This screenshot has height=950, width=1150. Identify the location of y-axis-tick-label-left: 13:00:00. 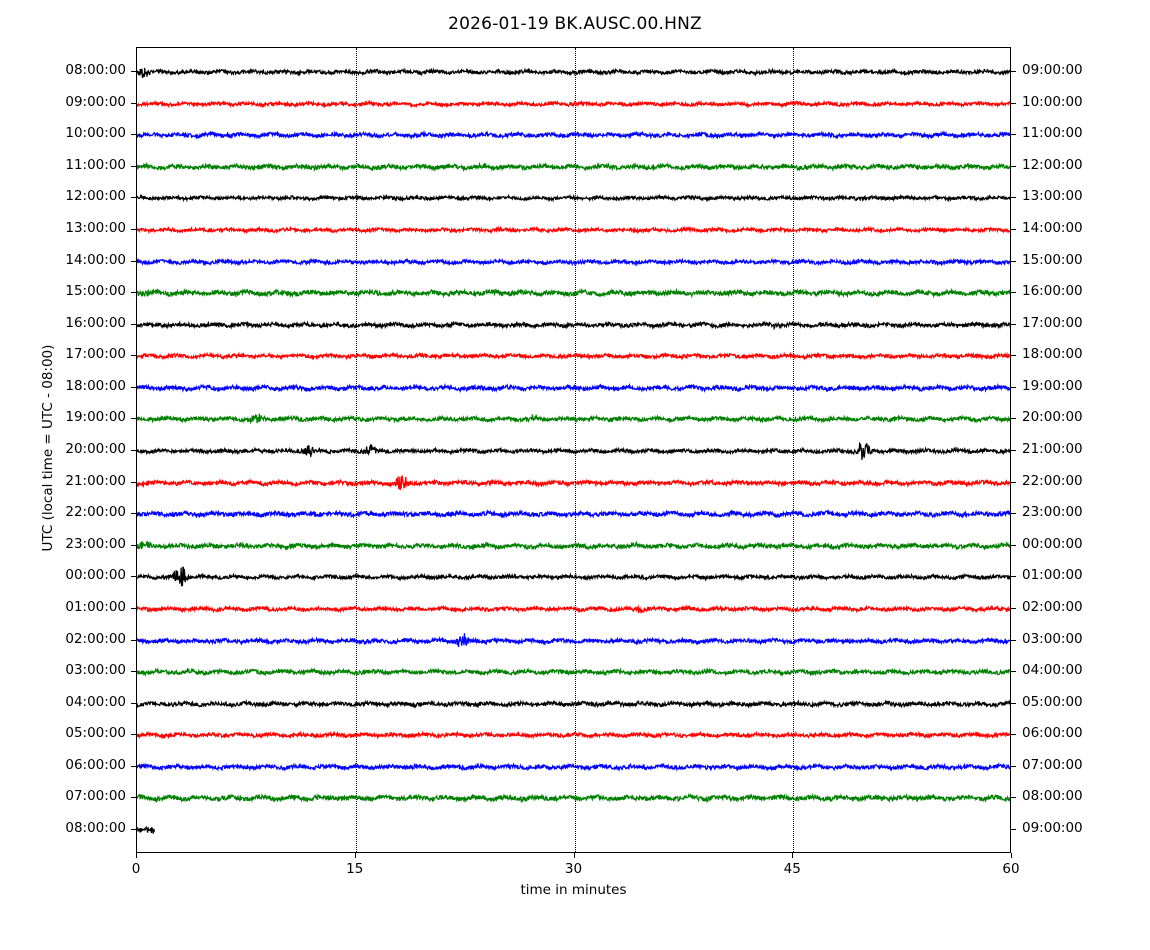
(95, 227).